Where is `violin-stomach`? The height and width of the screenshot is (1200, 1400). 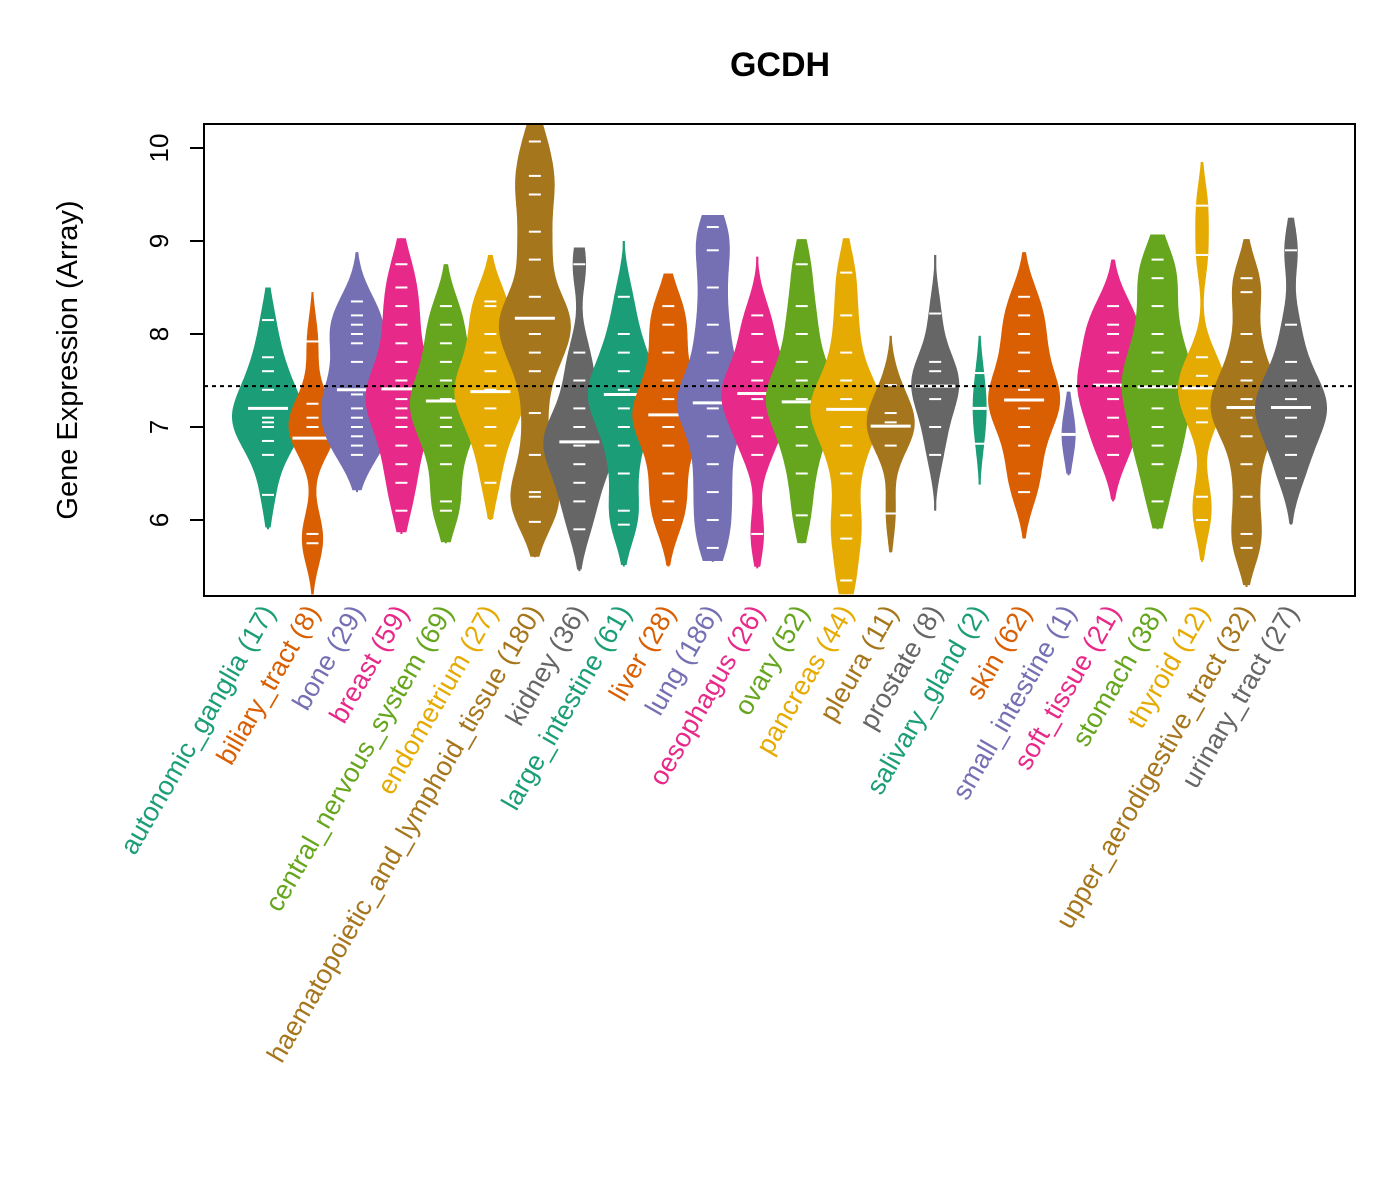 violin-stomach is located at coordinates (1157, 382).